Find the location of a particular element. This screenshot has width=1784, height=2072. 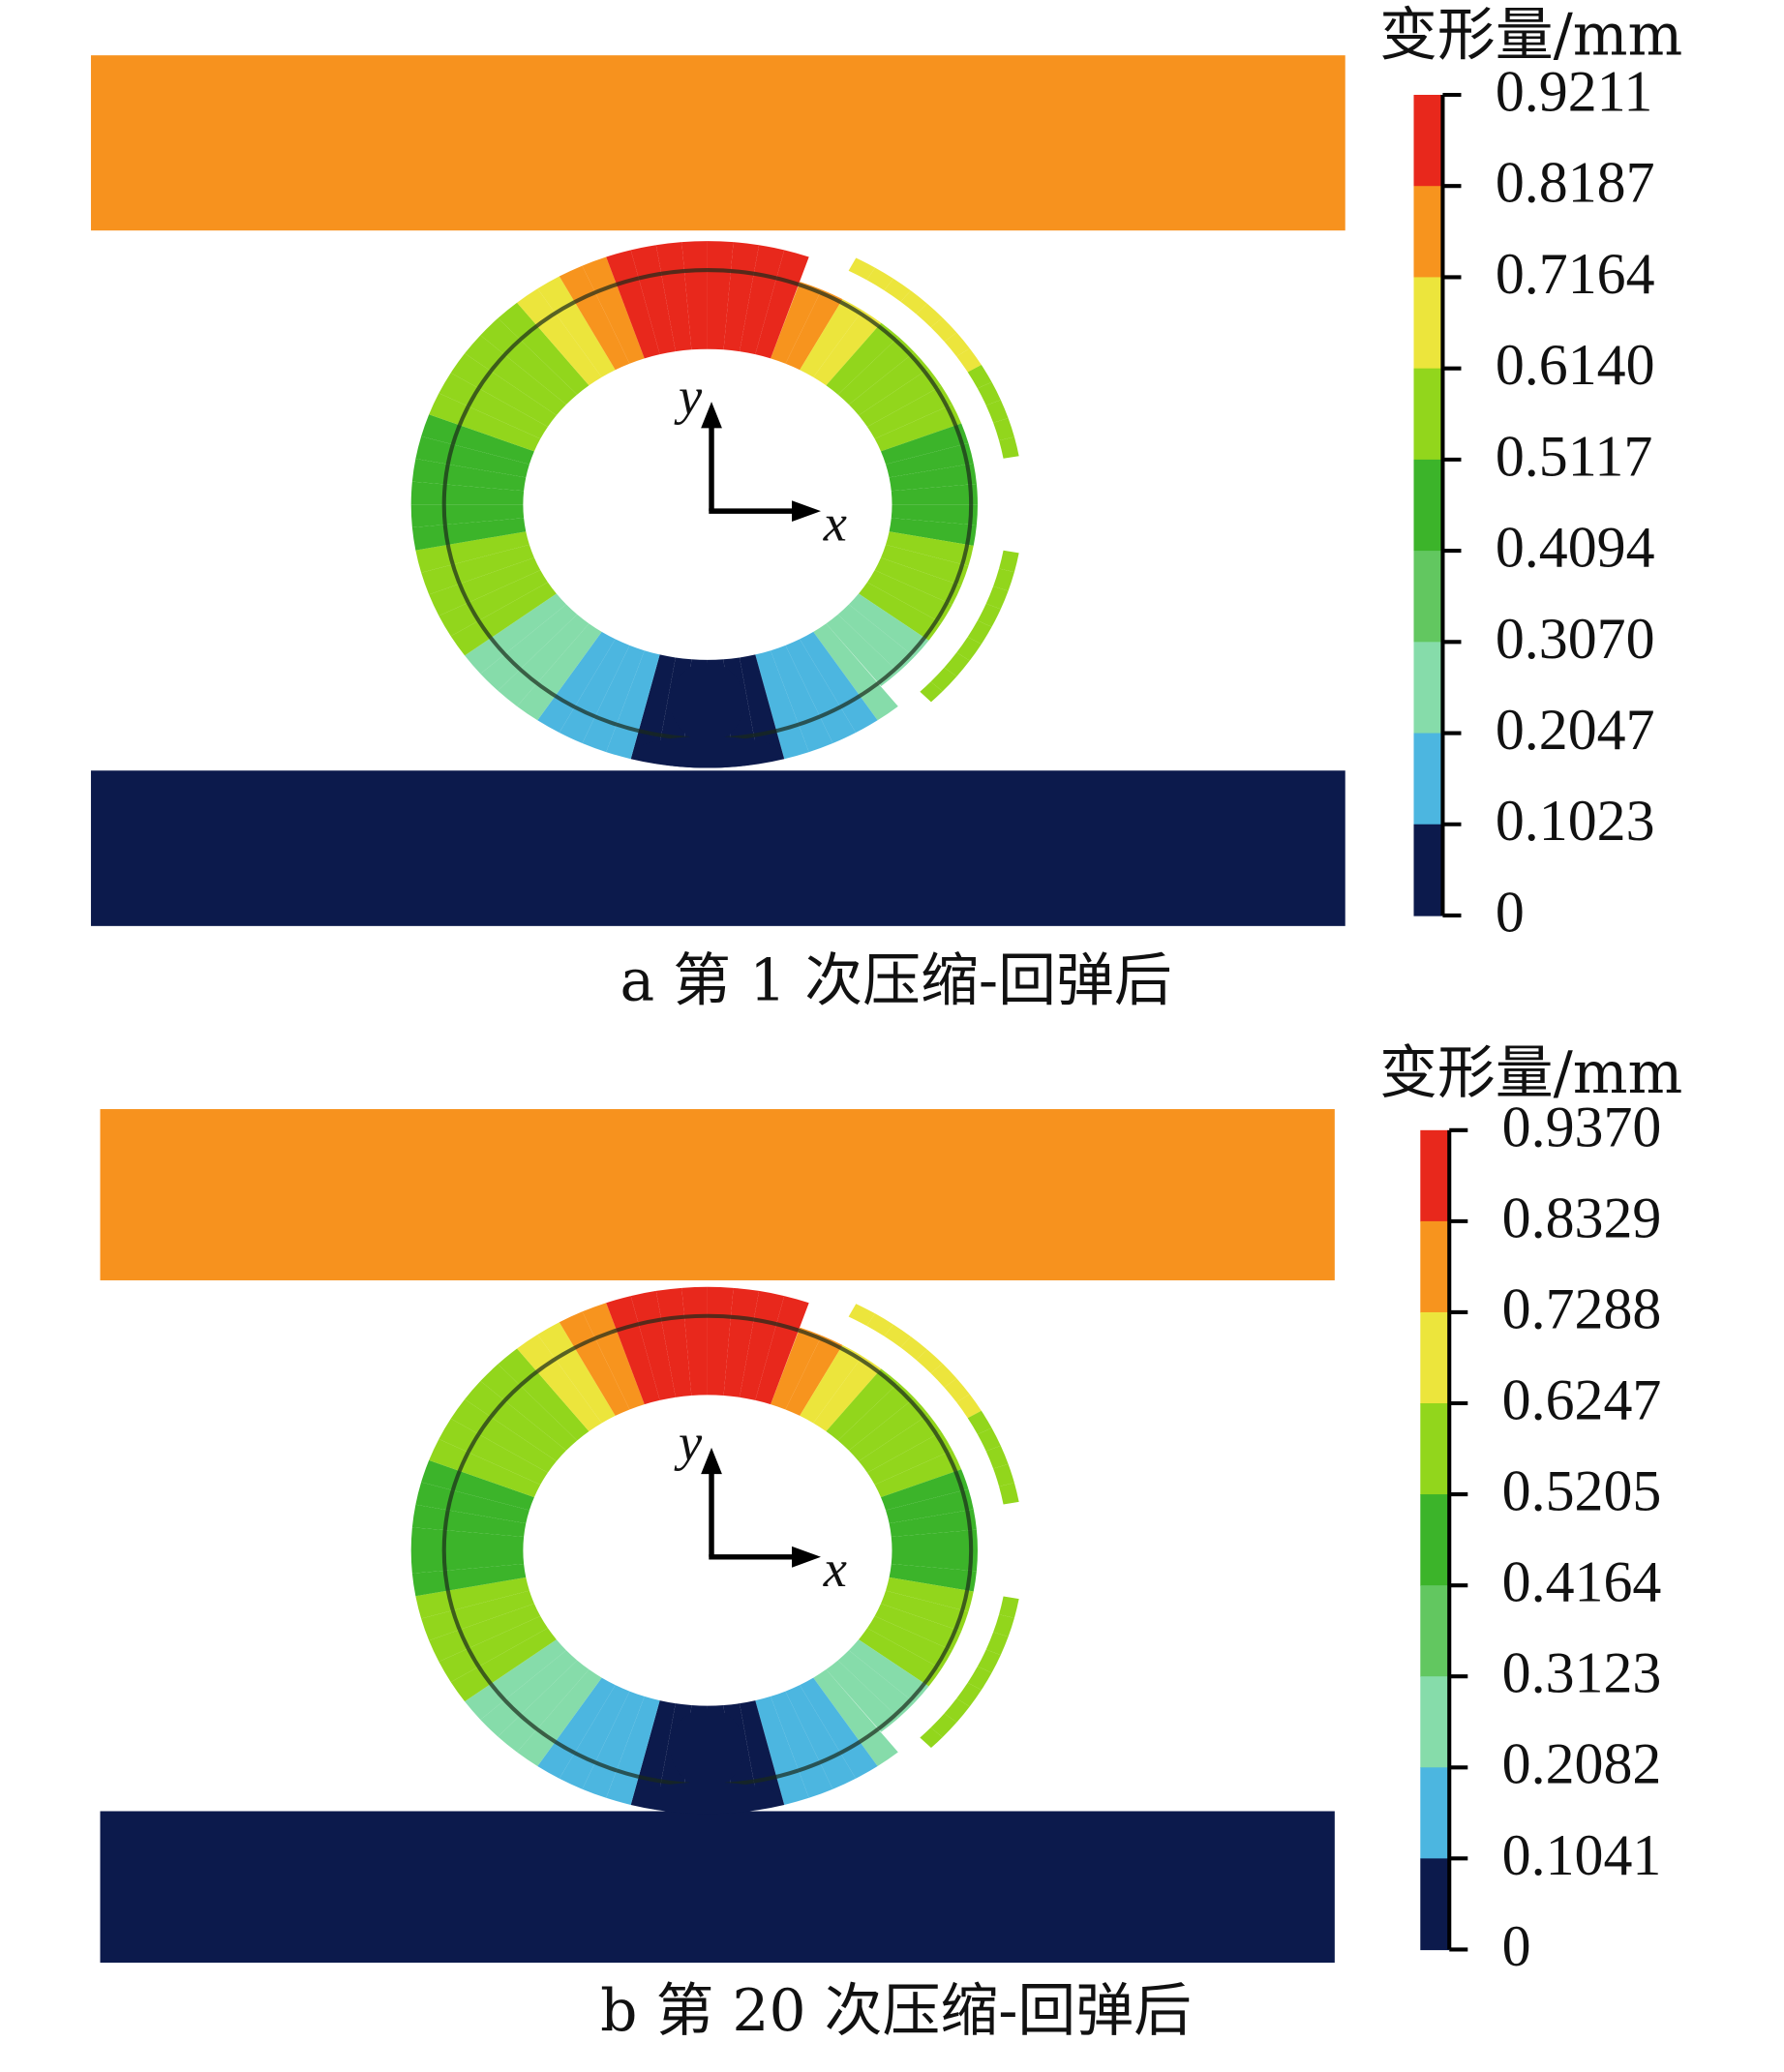

colorbar-label: 0.4164 is located at coordinates (1582, 1582).